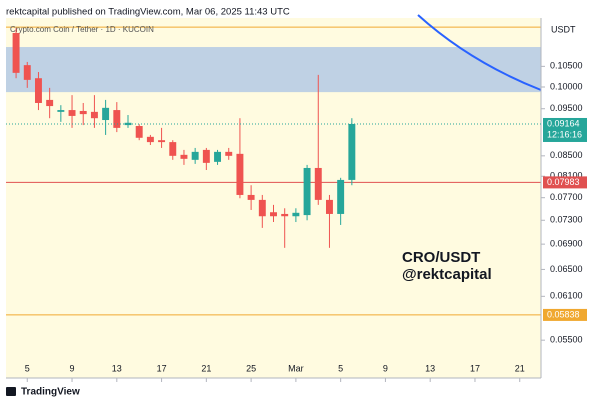 The width and height of the screenshot is (600, 402). I want to click on axis-unit: USDT, so click(563, 29).